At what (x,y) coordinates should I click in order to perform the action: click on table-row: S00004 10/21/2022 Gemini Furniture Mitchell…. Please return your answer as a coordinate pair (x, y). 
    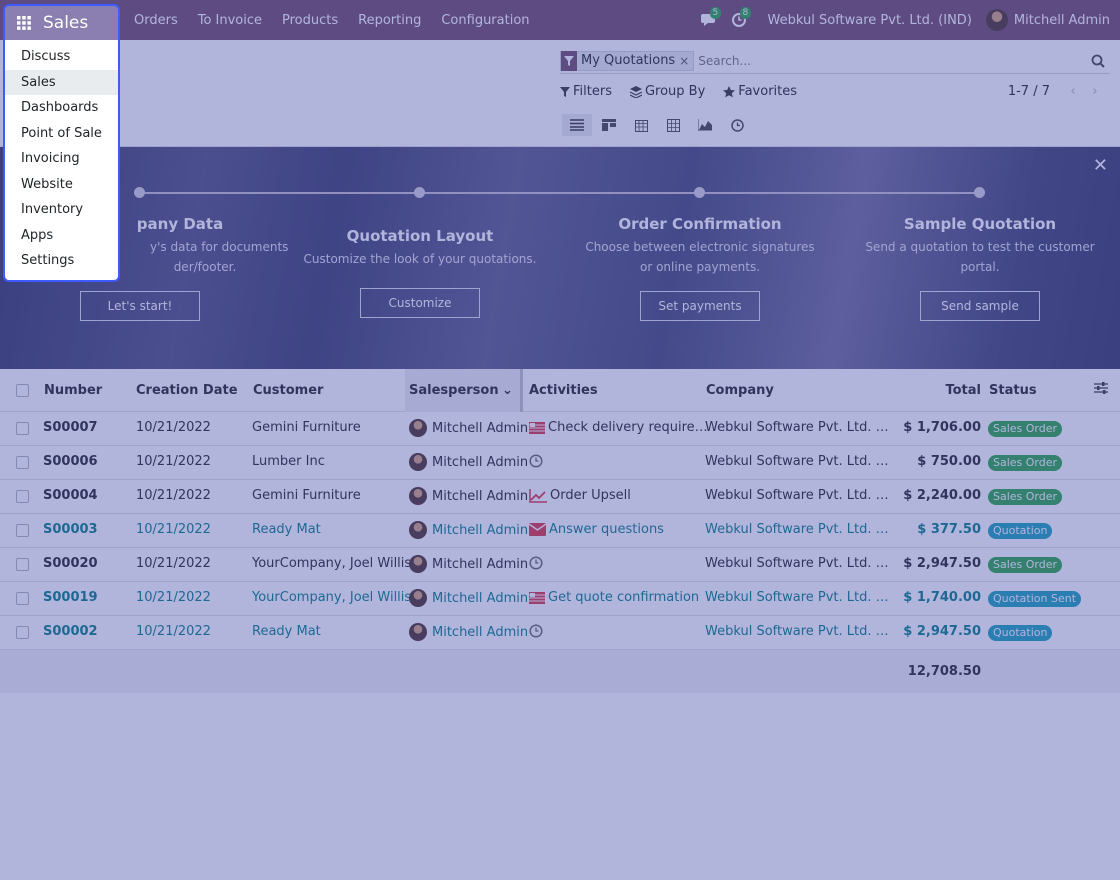
    Looking at the image, I should click on (560, 497).